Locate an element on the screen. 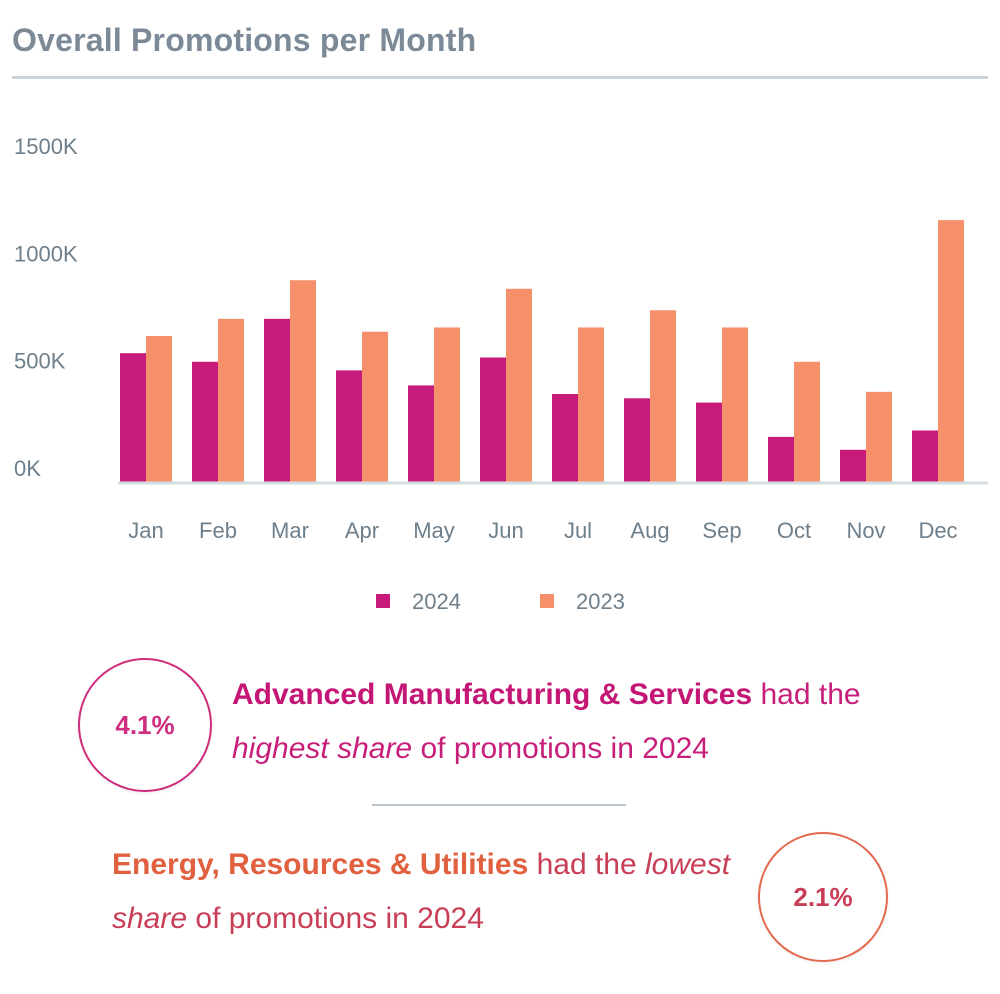 This screenshot has width=1000, height=994. bar-2023-aug is located at coordinates (663, 396).